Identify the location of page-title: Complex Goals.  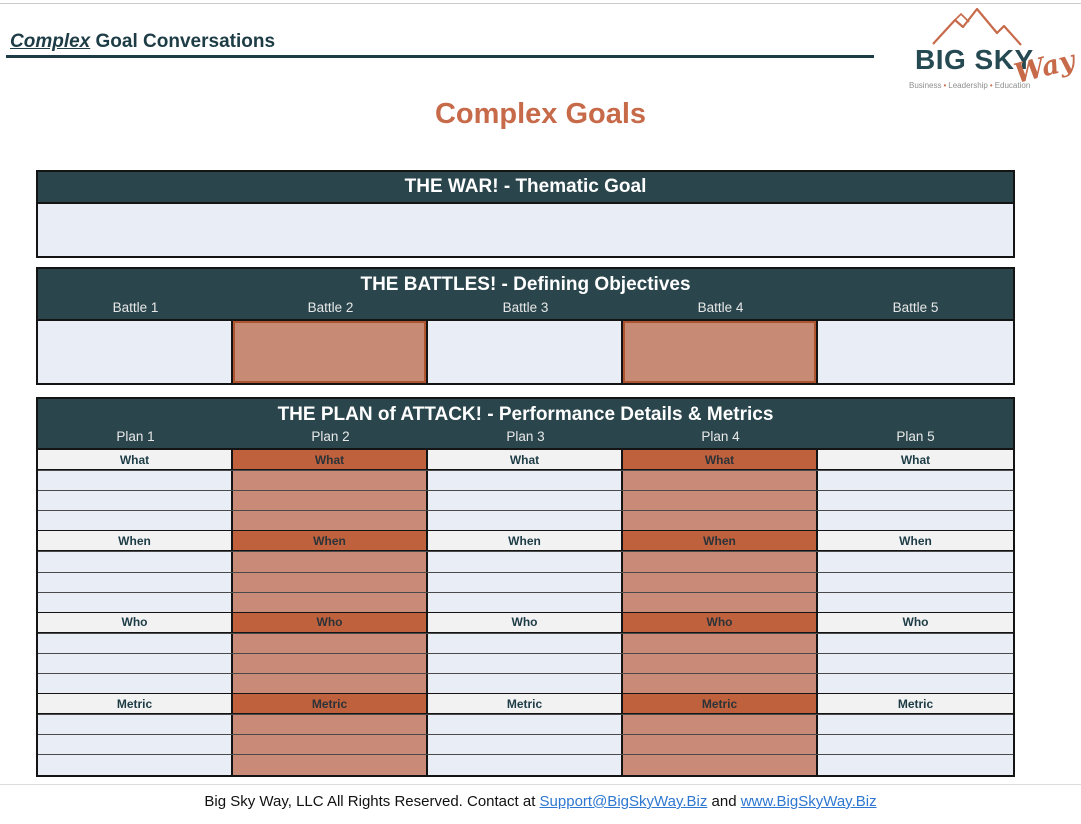
(540, 114).